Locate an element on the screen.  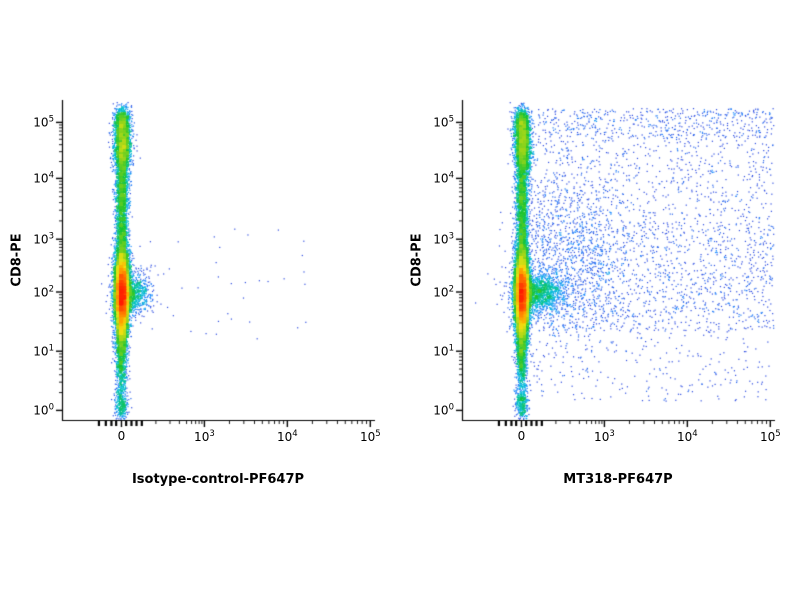
x-axis-title-right: MT318-PF647P is located at coordinates (618, 479).